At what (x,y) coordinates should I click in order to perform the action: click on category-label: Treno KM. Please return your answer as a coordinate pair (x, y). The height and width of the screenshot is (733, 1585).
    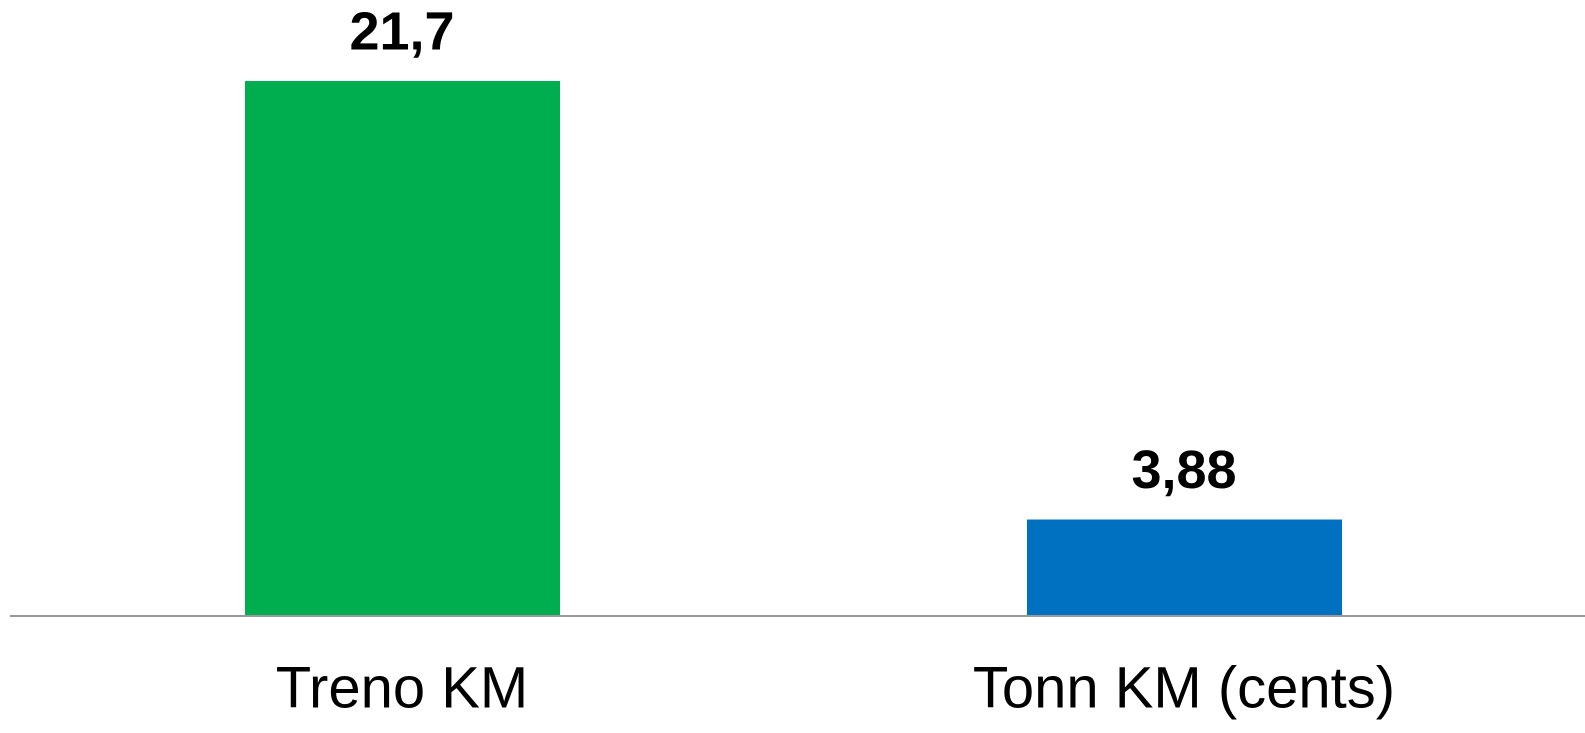
    Looking at the image, I should click on (402, 687).